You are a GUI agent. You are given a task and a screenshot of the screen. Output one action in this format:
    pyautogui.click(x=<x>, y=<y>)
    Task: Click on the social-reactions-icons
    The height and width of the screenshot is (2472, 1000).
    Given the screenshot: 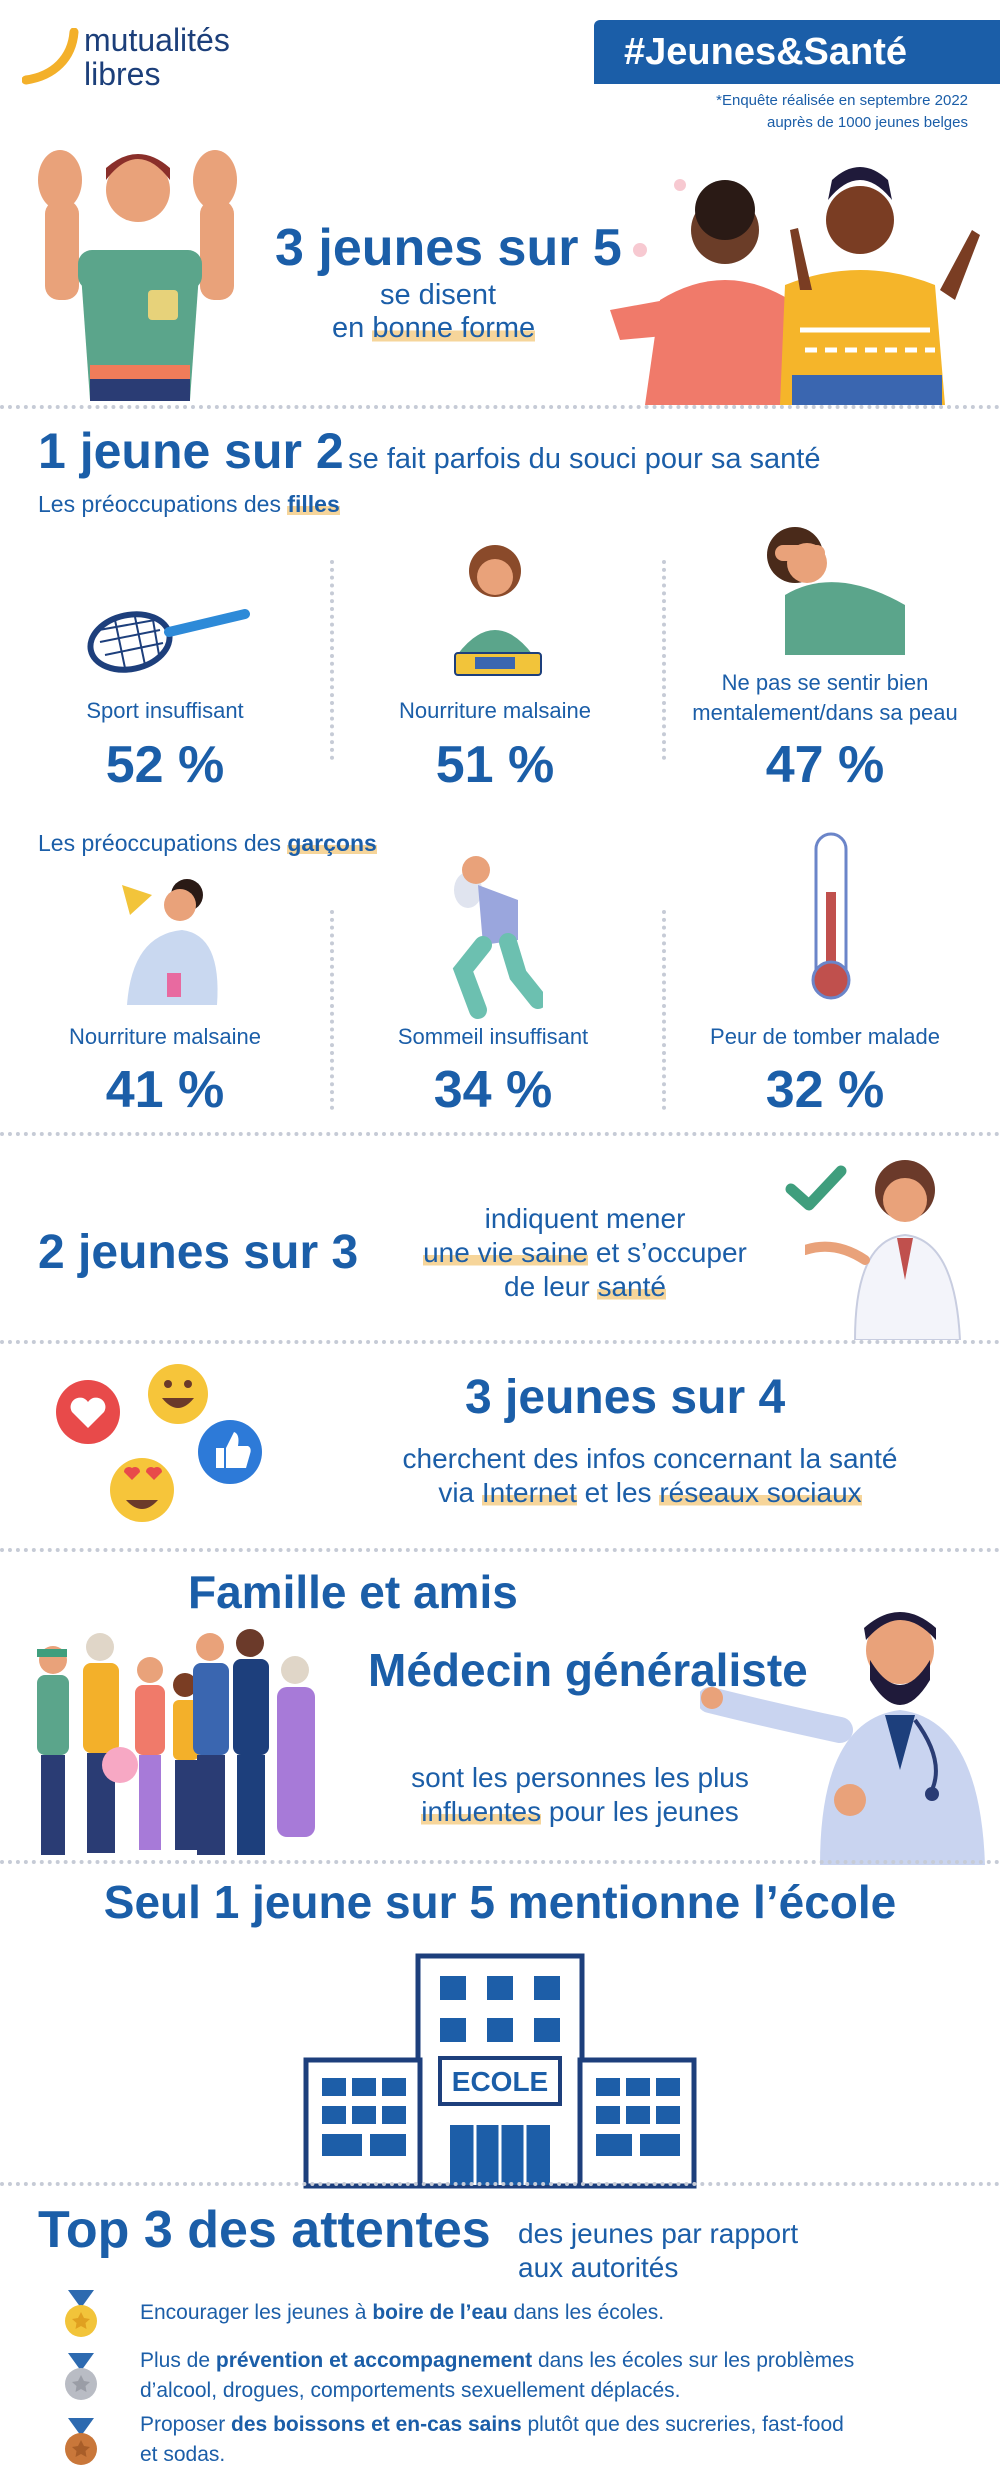 What is the action you would take?
    pyautogui.click(x=159, y=1443)
    